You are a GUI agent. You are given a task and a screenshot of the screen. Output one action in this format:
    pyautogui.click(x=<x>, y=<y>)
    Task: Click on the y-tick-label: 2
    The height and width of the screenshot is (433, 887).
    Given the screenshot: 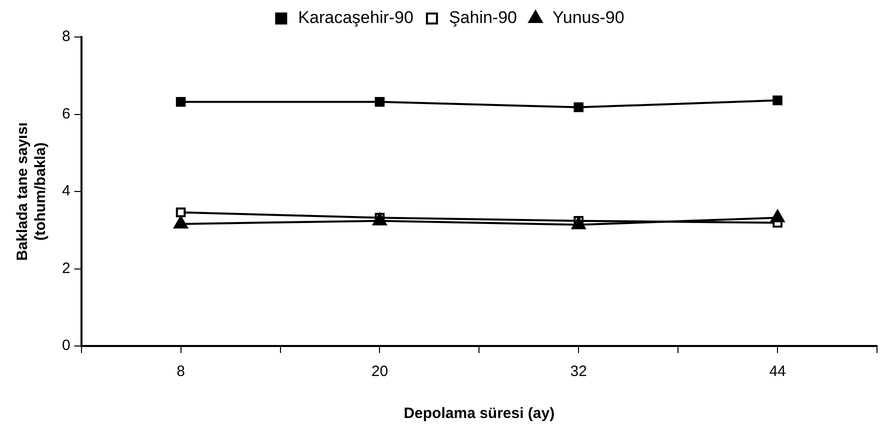 What is the action you would take?
    pyautogui.click(x=66, y=268)
    